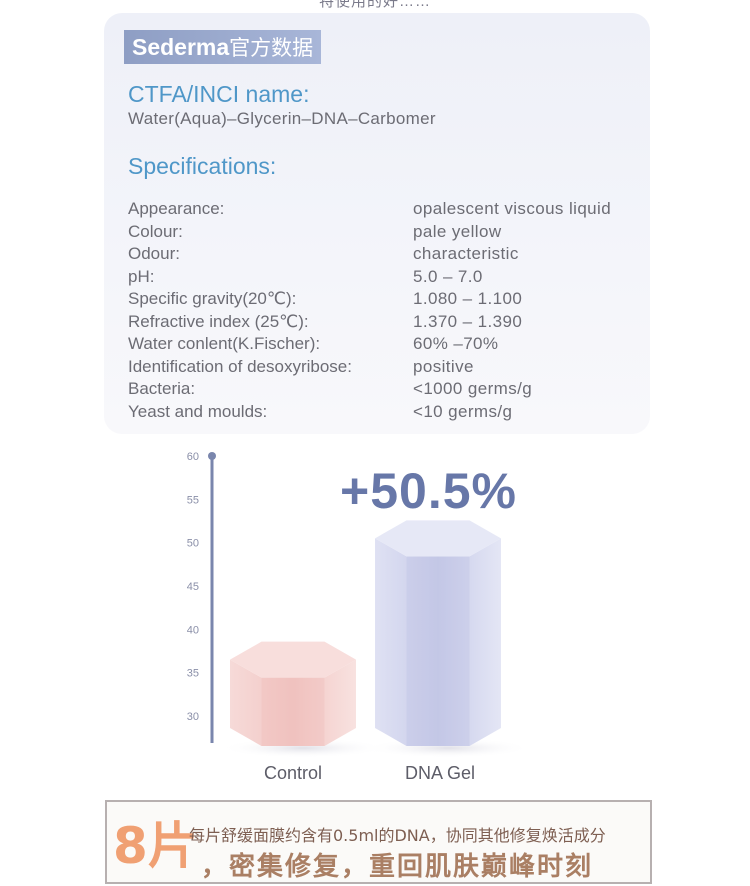  Describe the element at coordinates (224, 343) in the screenshot. I see `spec-key: Water conlent(K.Fischer):` at that location.